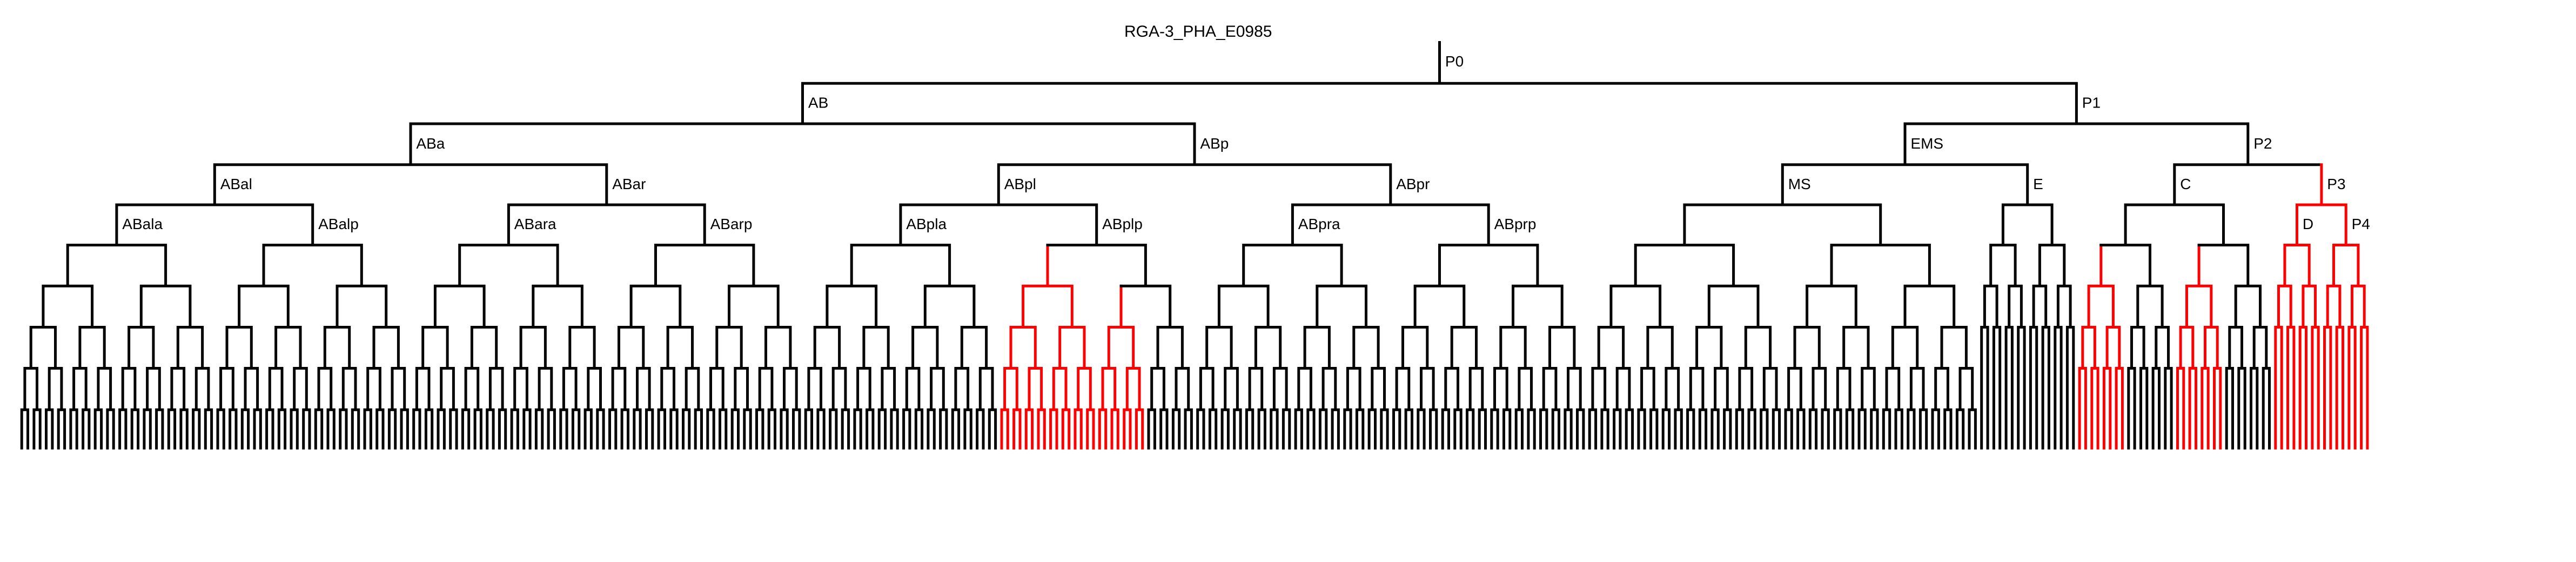  I want to click on svg-text: P1, so click(2091, 103).